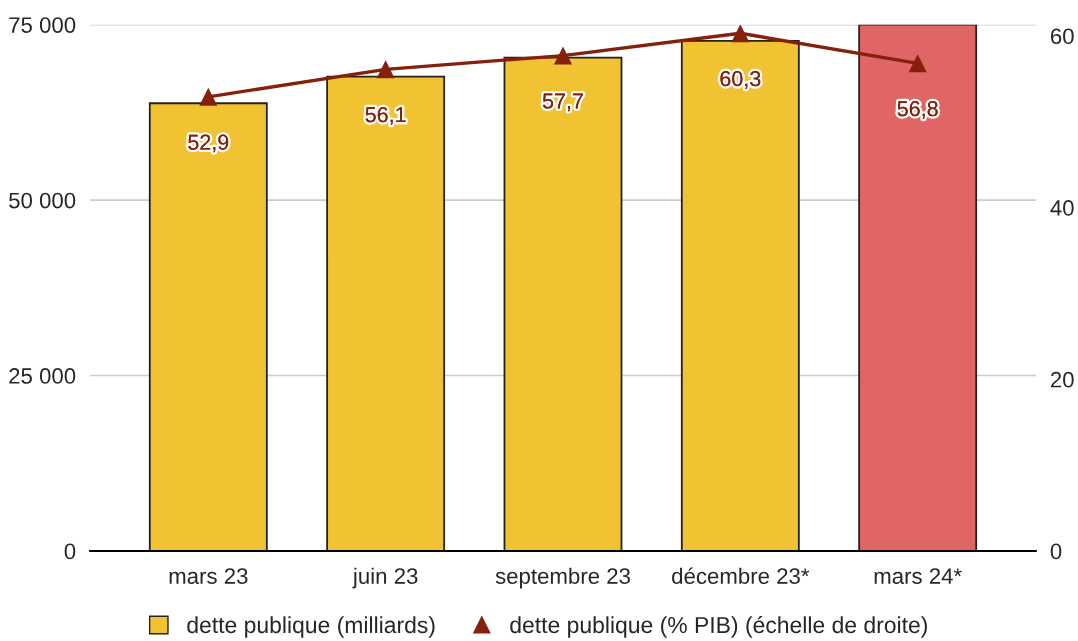 The height and width of the screenshot is (641, 1078). What do you see at coordinates (42, 25) in the screenshot?
I see `y-tick-label: 75 000` at bounding box center [42, 25].